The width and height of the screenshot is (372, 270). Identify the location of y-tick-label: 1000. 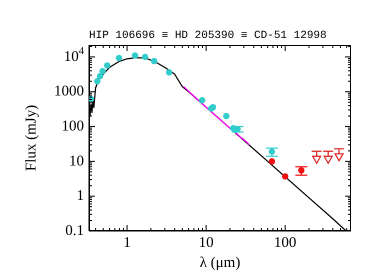
(69, 92).